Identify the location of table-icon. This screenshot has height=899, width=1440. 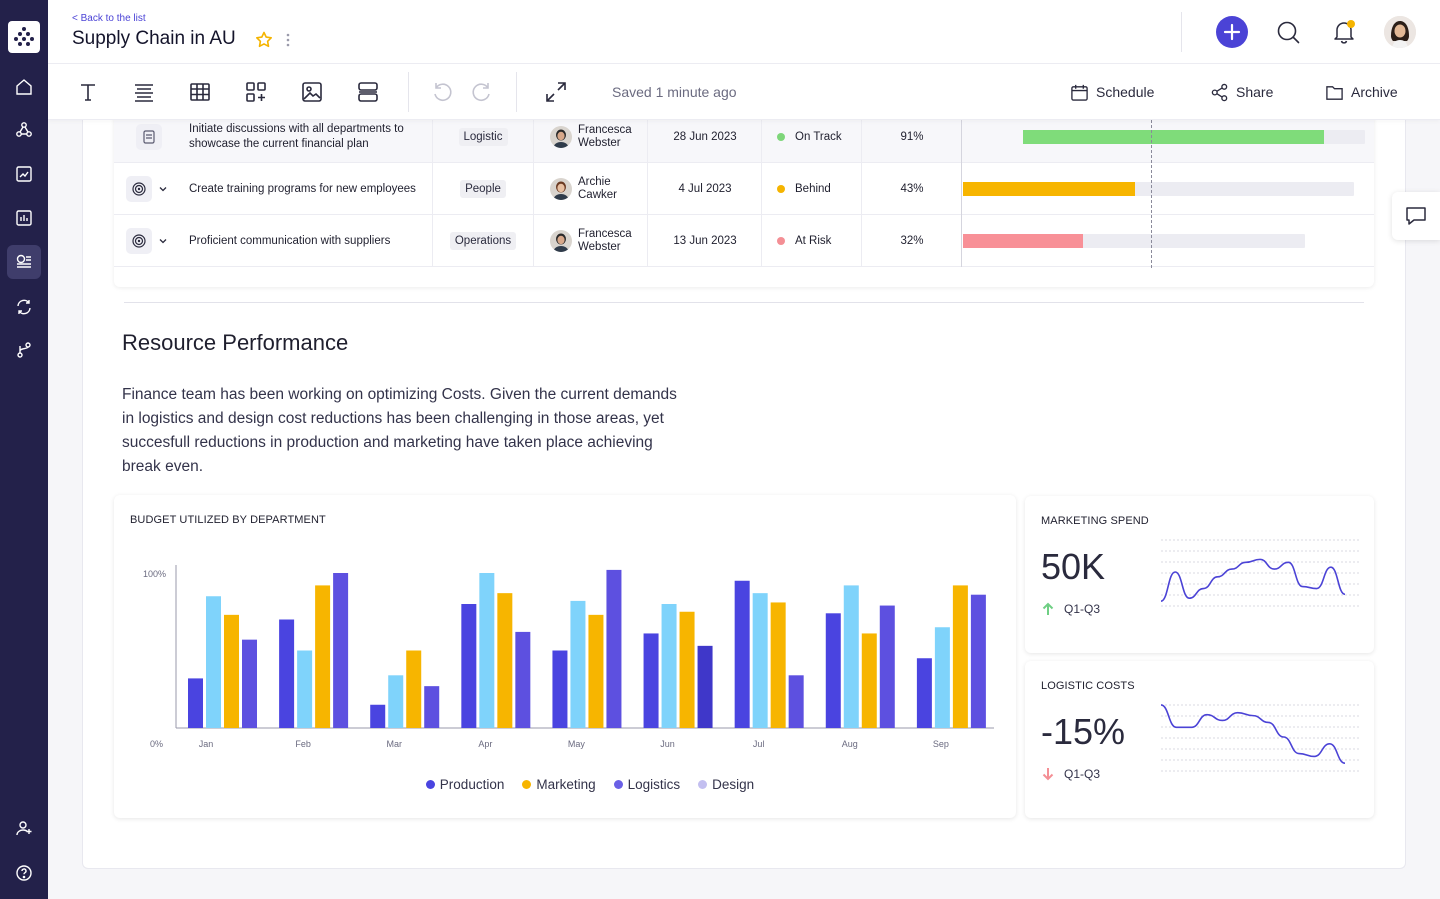
(200, 92).